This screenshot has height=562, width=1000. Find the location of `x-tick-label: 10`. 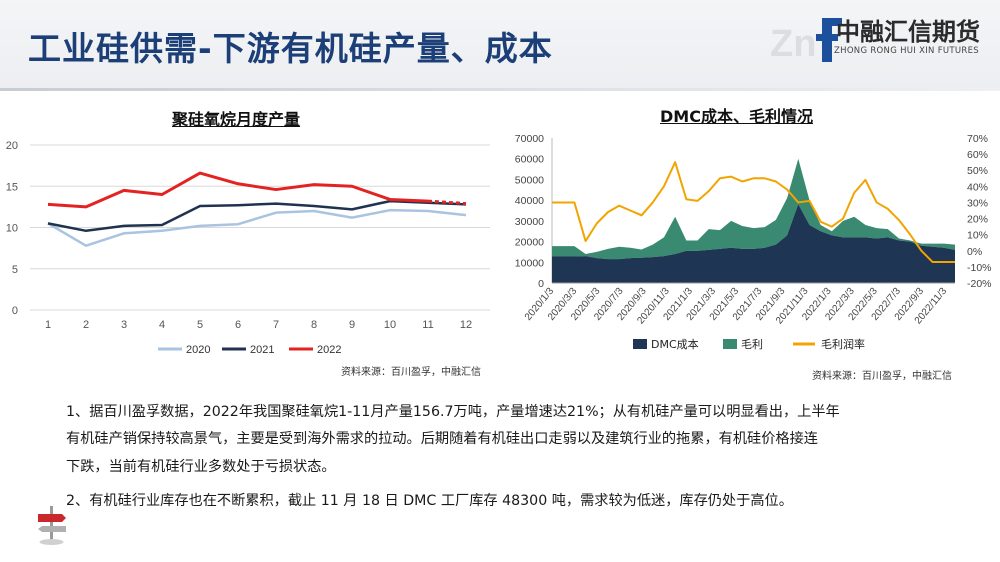

x-tick-label: 10 is located at coordinates (390, 325).